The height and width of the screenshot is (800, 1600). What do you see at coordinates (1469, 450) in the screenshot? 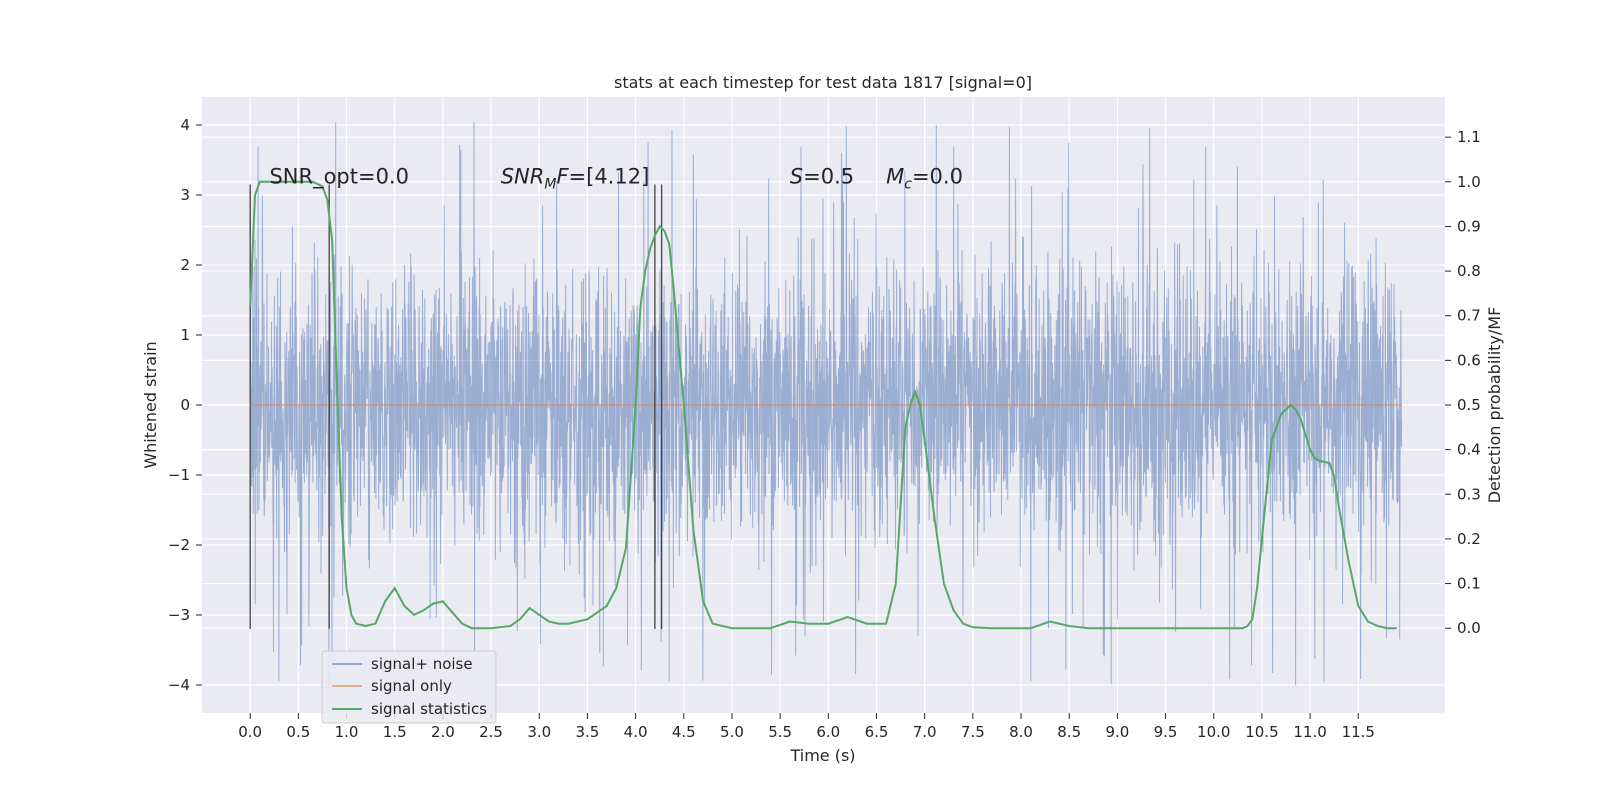
I see `y2-tick-label: 0.4` at bounding box center [1469, 450].